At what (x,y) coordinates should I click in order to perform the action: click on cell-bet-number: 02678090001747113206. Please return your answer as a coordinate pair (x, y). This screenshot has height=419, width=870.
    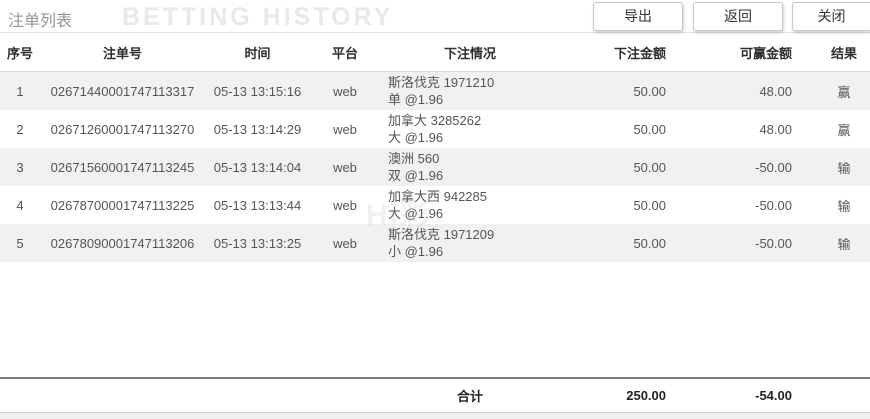
    Looking at the image, I should click on (122, 243).